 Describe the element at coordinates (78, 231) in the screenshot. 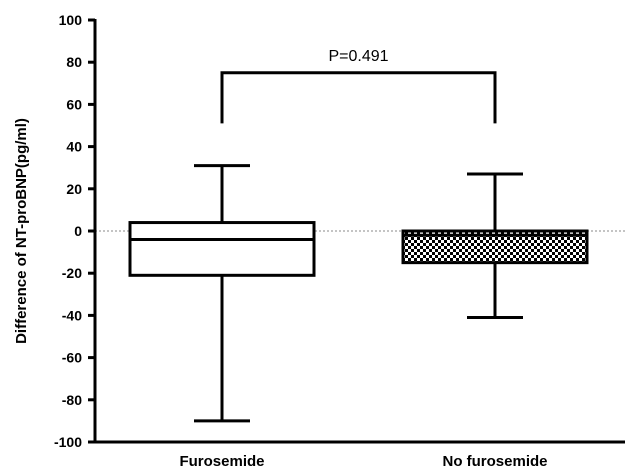

I see `y-tick-label: 0` at that location.